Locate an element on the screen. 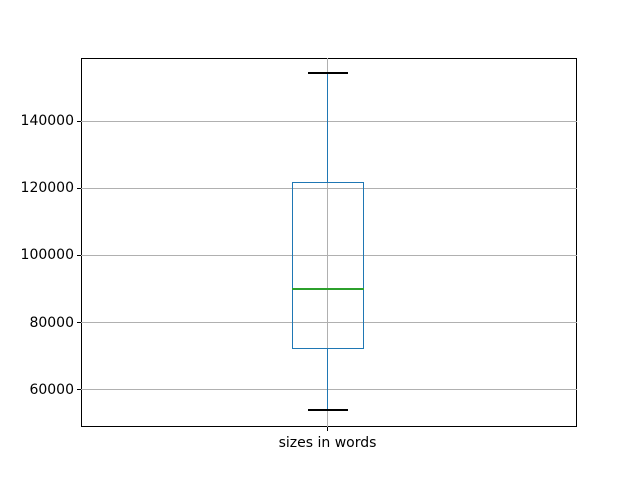 This screenshot has height=480, width=640. y-tick-label: 120000 is located at coordinates (47, 188).